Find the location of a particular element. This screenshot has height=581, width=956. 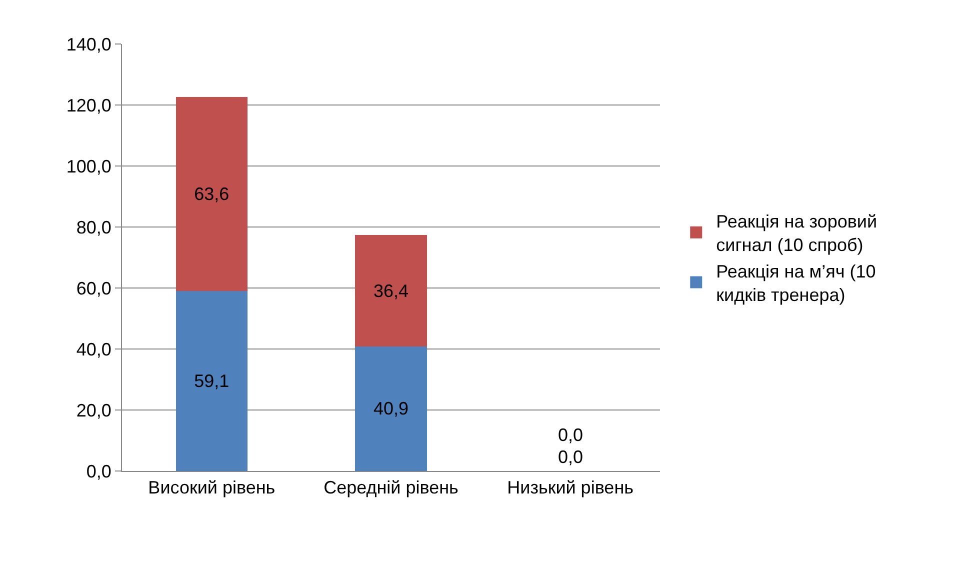

y-tick-label: 60,0 is located at coordinates (94, 288).